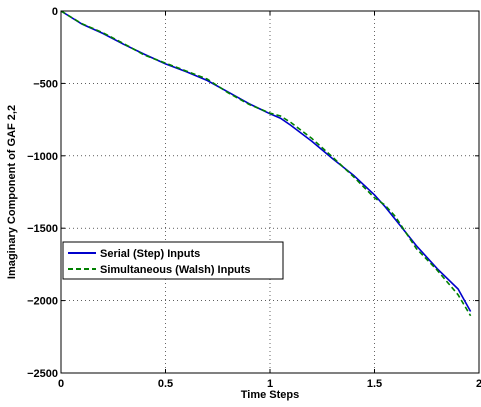  I want to click on y-tick-label: −1000, so click(42, 157).